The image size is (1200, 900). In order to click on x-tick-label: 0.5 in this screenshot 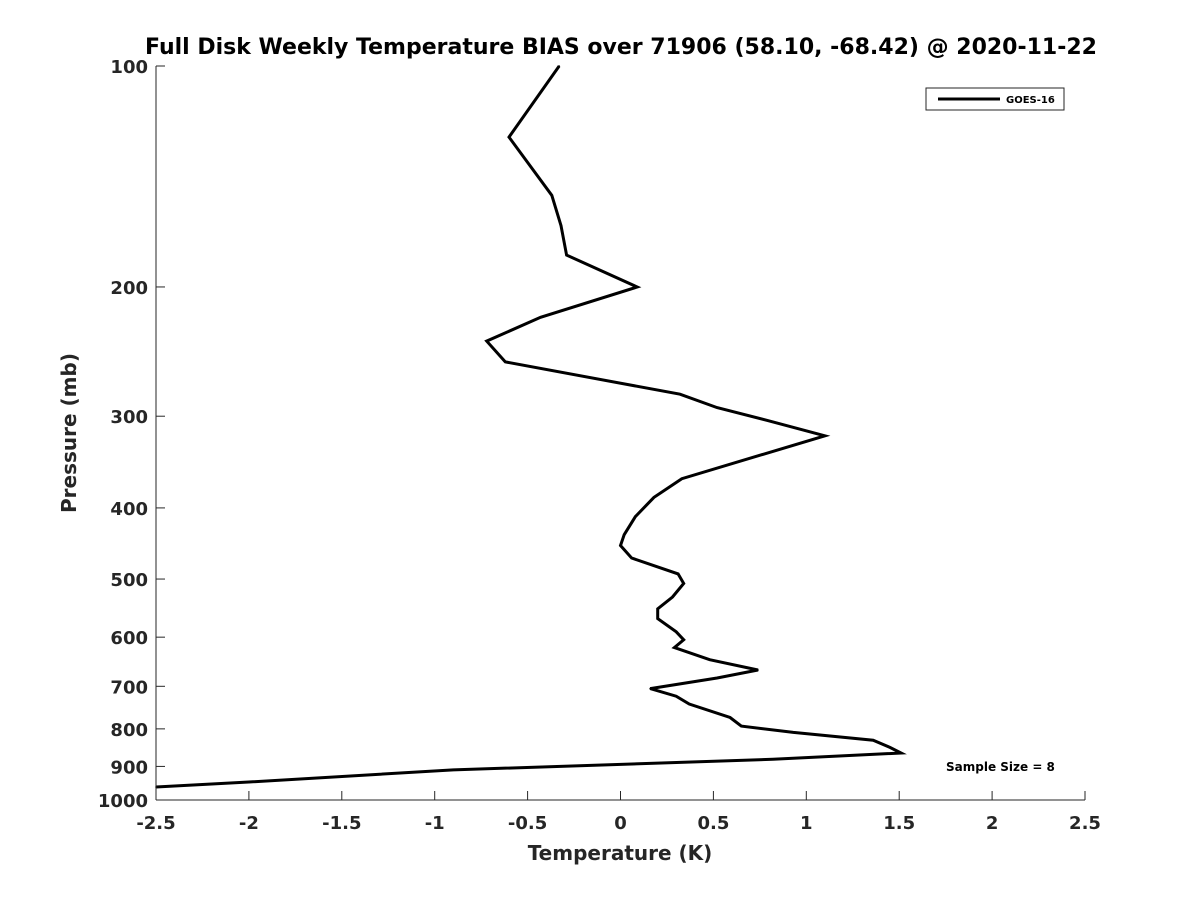, I will do `click(713, 823)`.